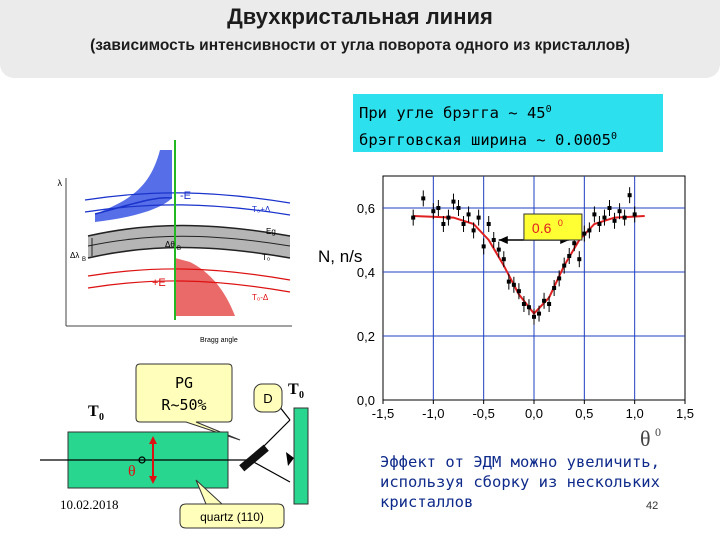 The width and height of the screenshot is (720, 540). I want to click on x-tick-label: -1,5, so click(383, 413).